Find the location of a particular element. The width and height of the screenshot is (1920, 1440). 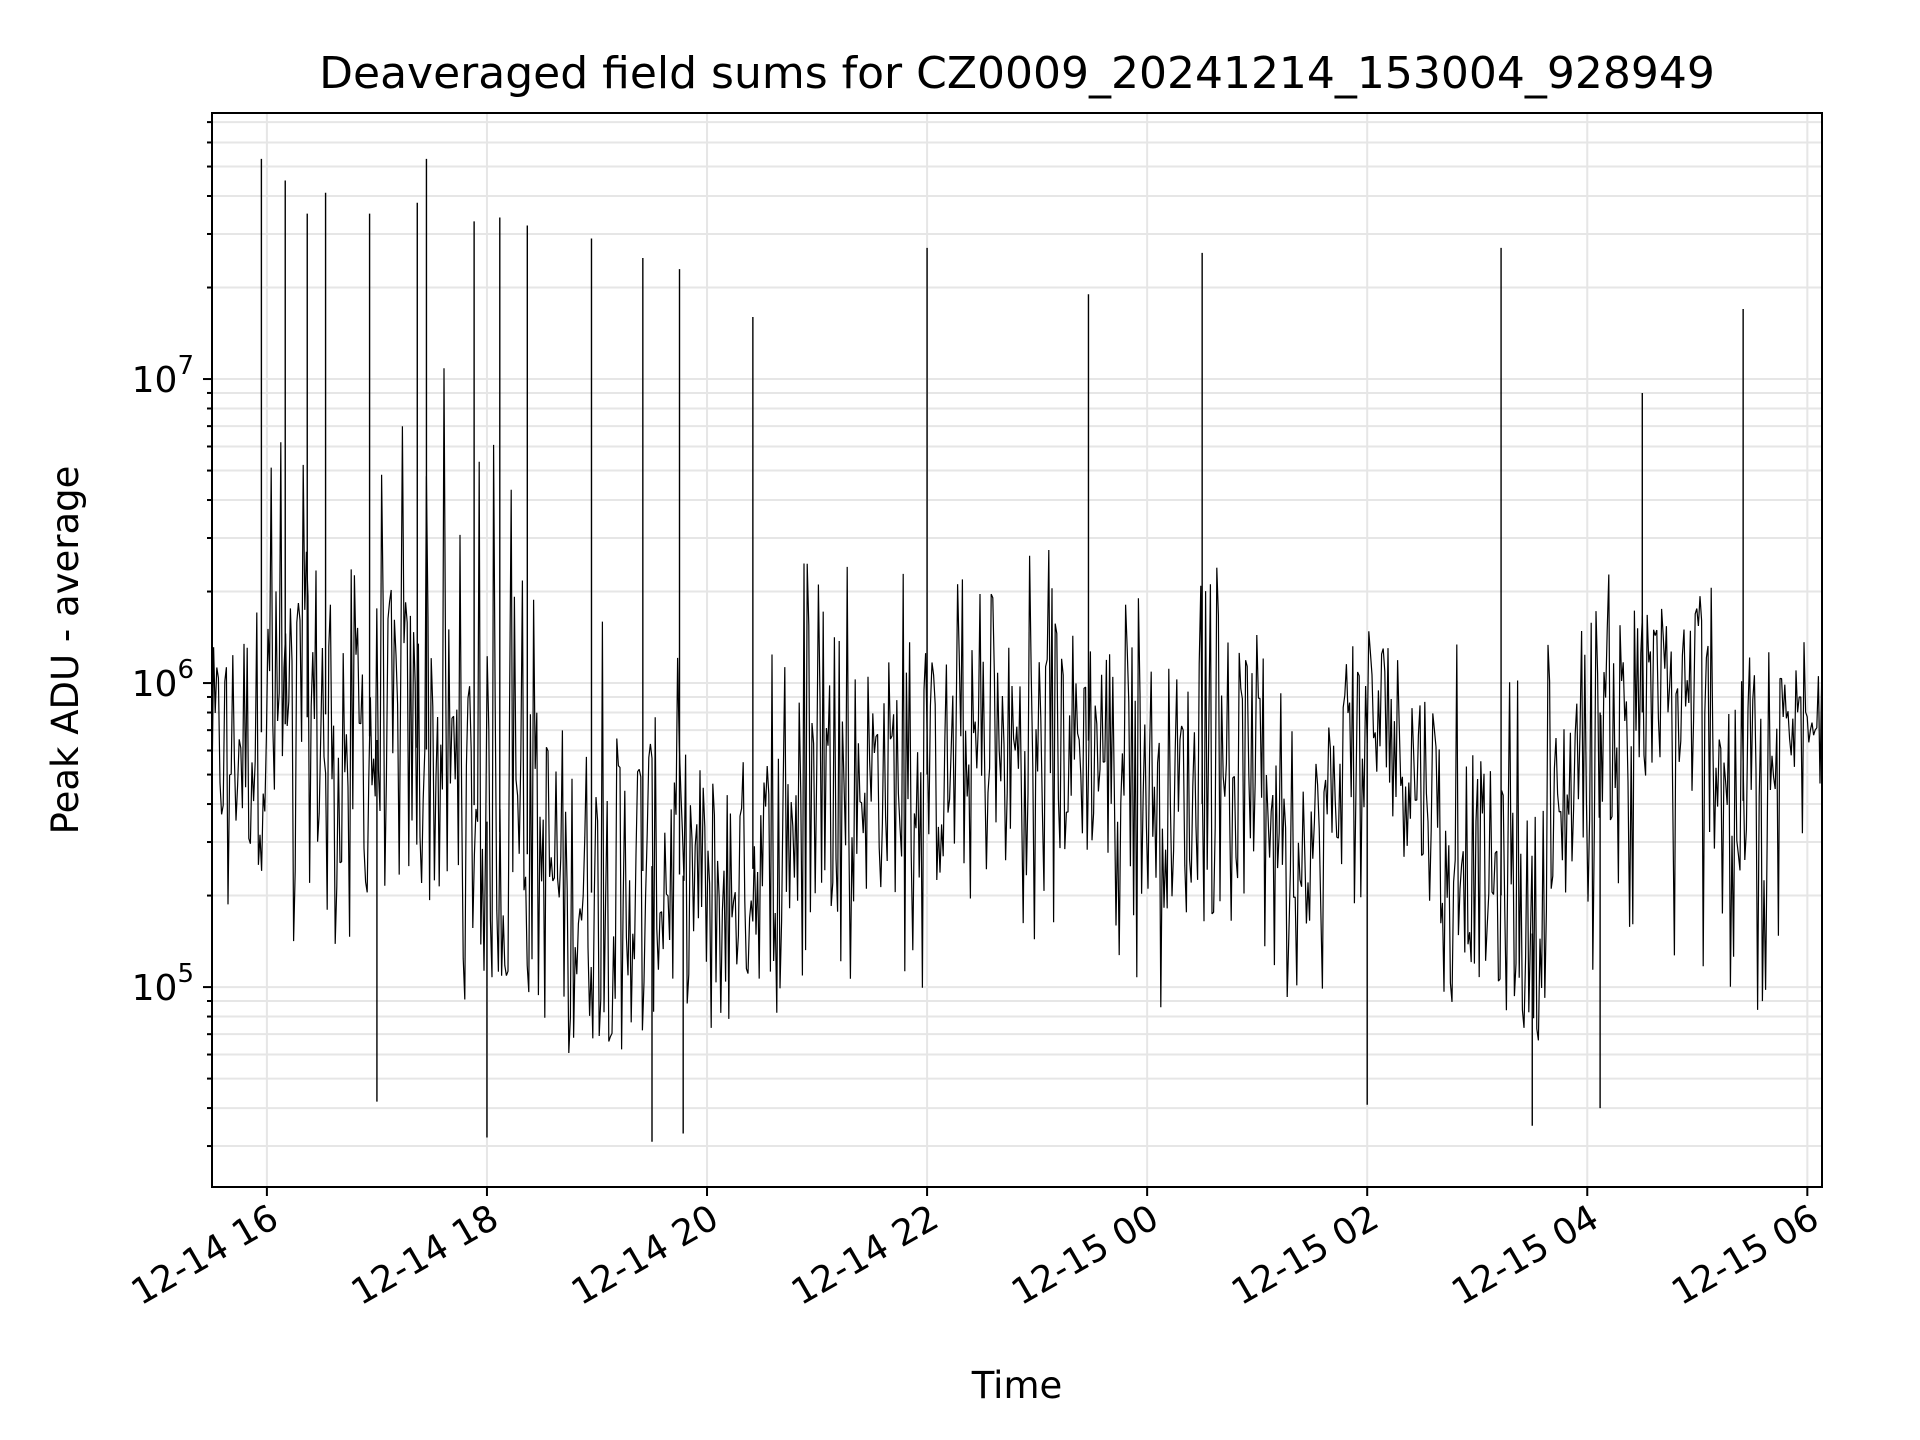

y-tick-label: 10⁷ is located at coordinates (163, 376).